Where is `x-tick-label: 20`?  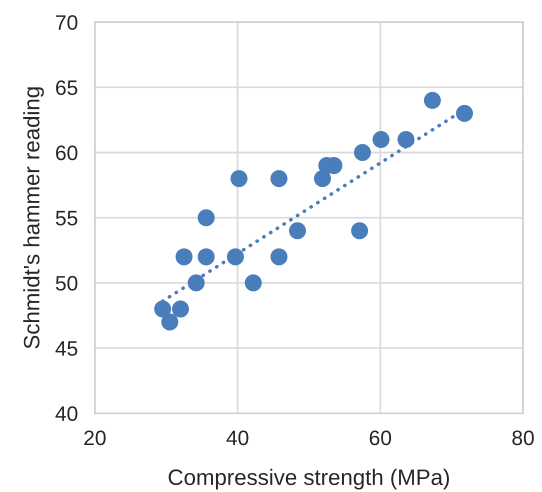 x-tick-label: 20 is located at coordinates (95, 438).